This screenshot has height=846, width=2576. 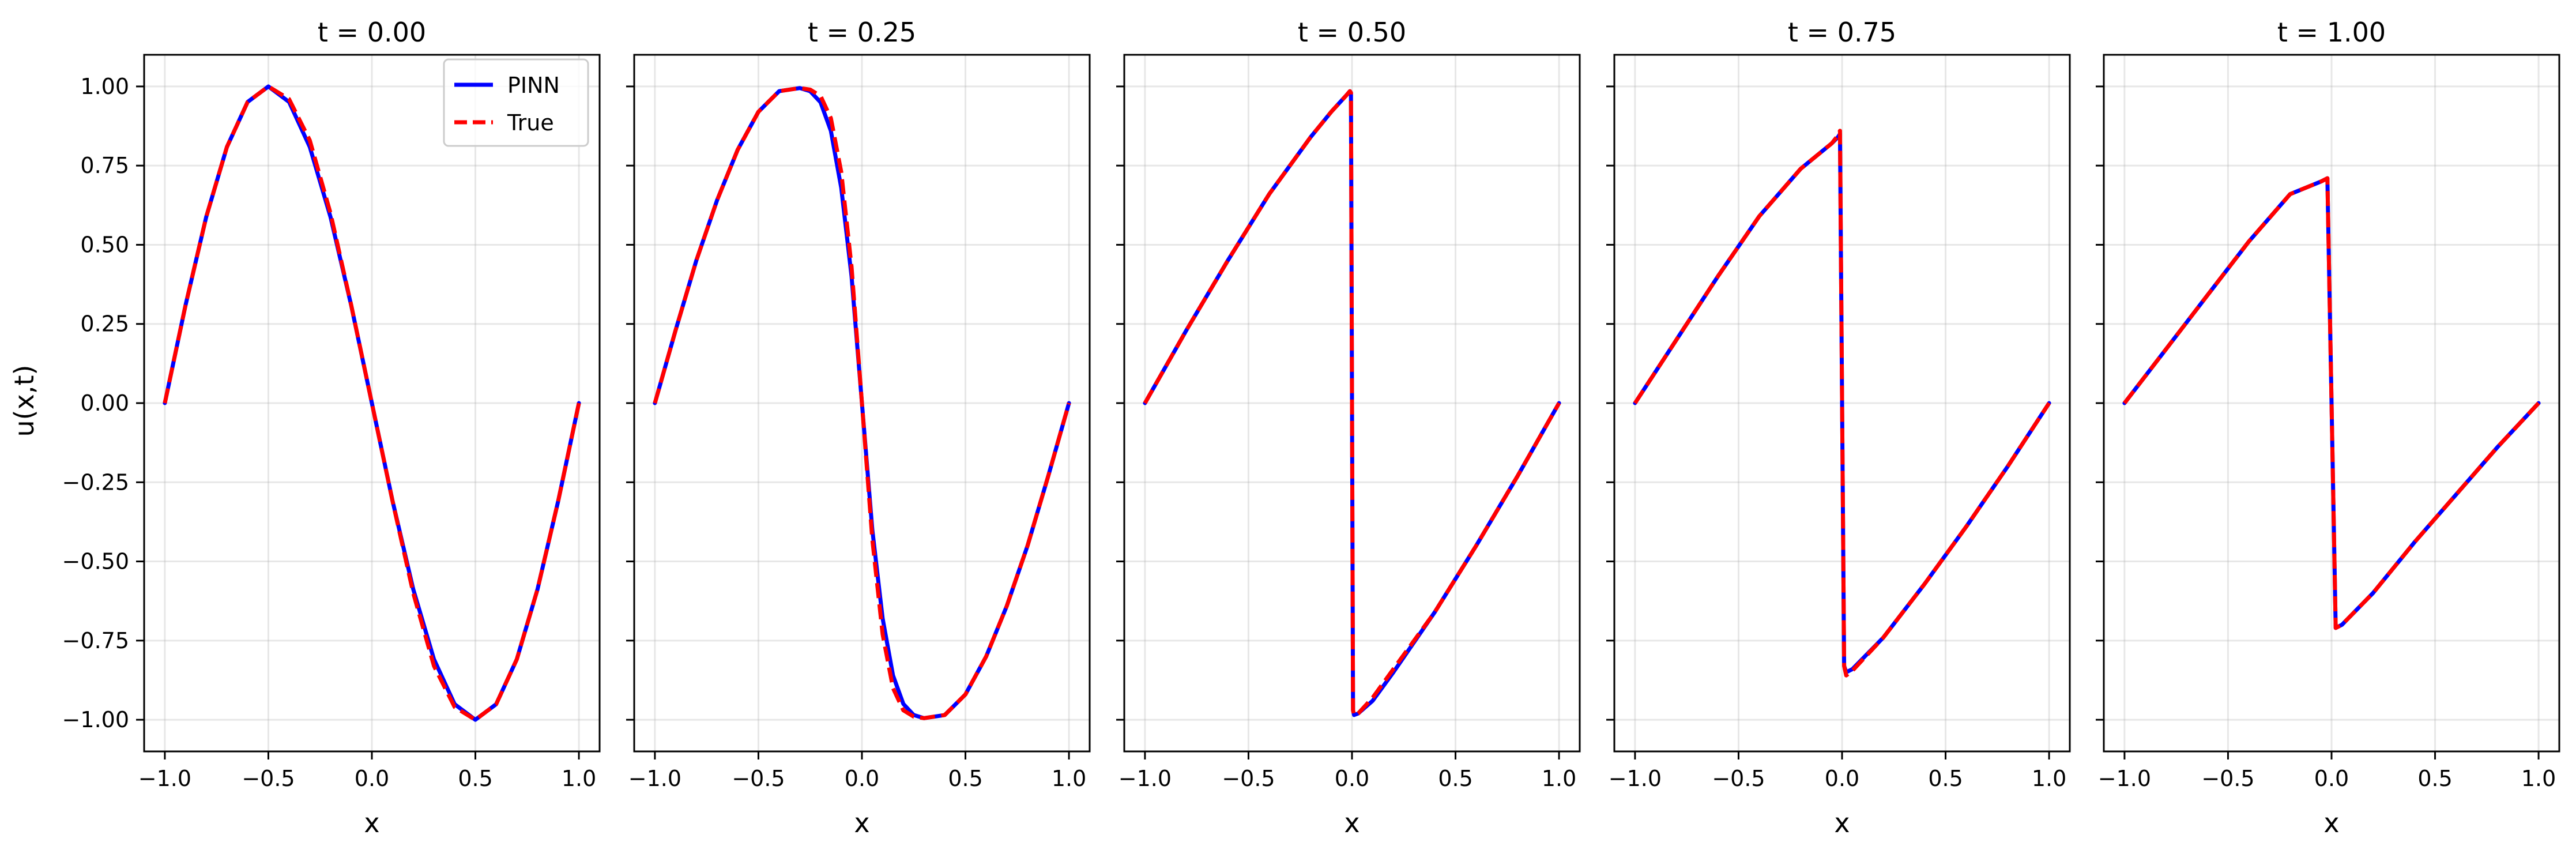 I want to click on panel-title: t = 0.25, so click(x=862, y=32).